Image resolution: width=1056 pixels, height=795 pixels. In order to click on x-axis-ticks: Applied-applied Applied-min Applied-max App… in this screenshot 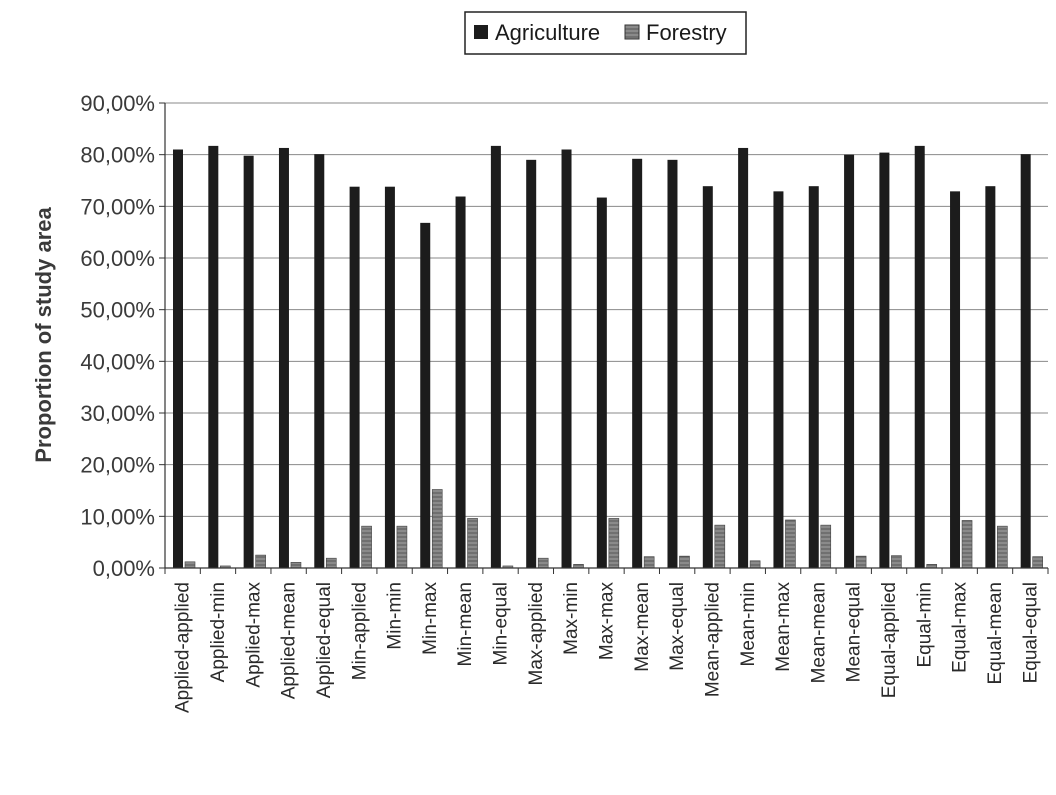, I will do `click(607, 647)`.